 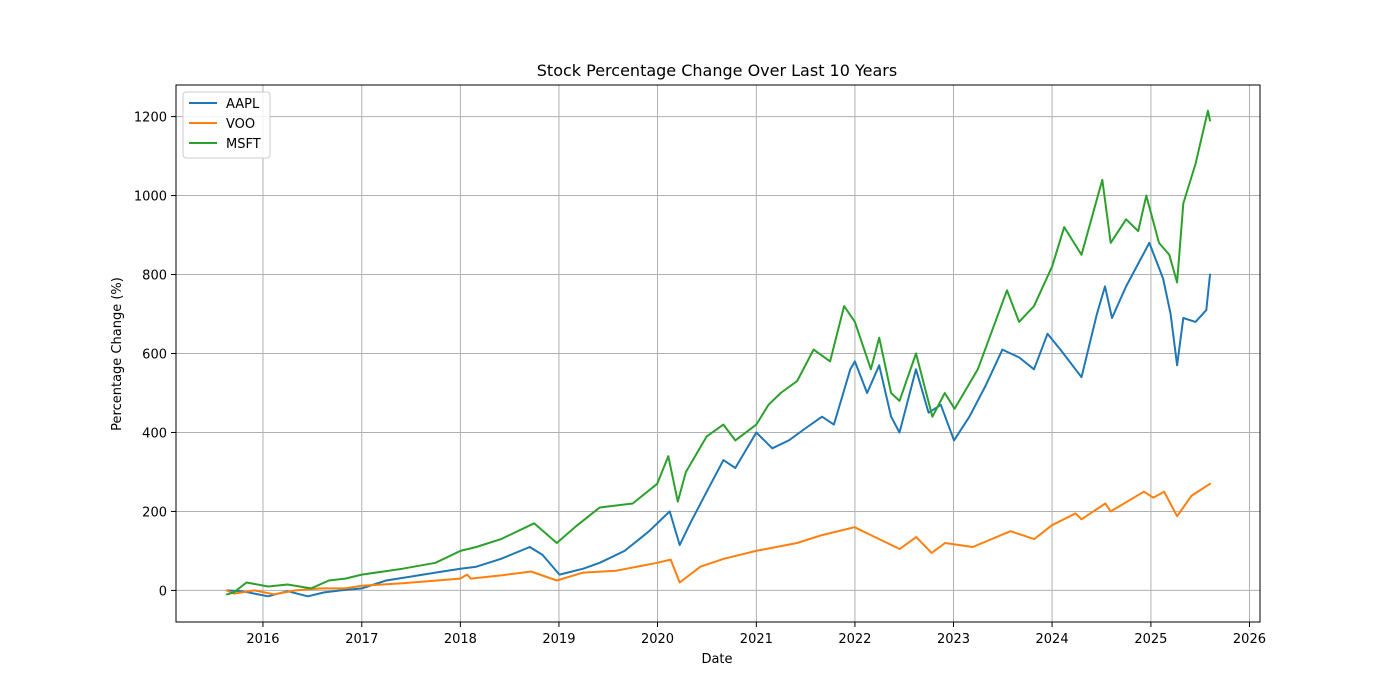 What do you see at coordinates (240, 124) in the screenshot?
I see `legend-label: VOO` at bounding box center [240, 124].